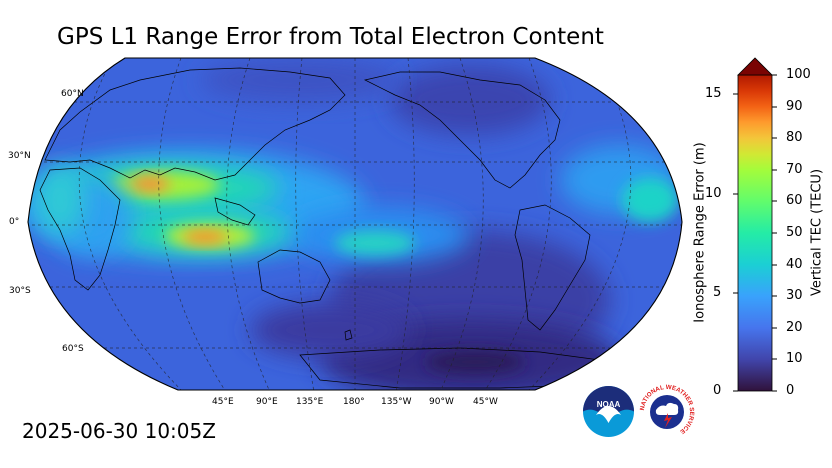 The image size is (832, 468). I want to click on tec-tick-50: 50, so click(794, 232).